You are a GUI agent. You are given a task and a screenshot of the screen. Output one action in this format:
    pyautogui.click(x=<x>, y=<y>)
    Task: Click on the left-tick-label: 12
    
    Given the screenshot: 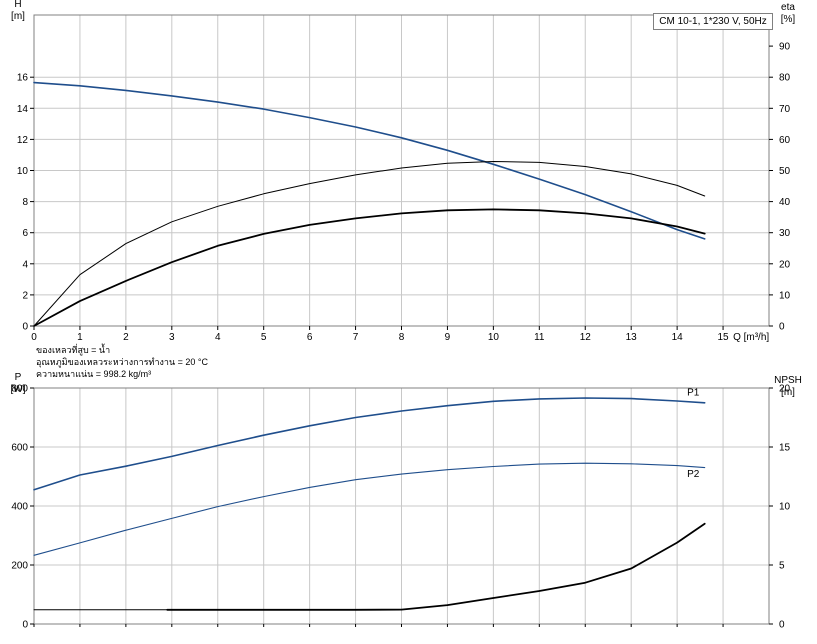 What is the action you would take?
    pyautogui.click(x=23, y=140)
    